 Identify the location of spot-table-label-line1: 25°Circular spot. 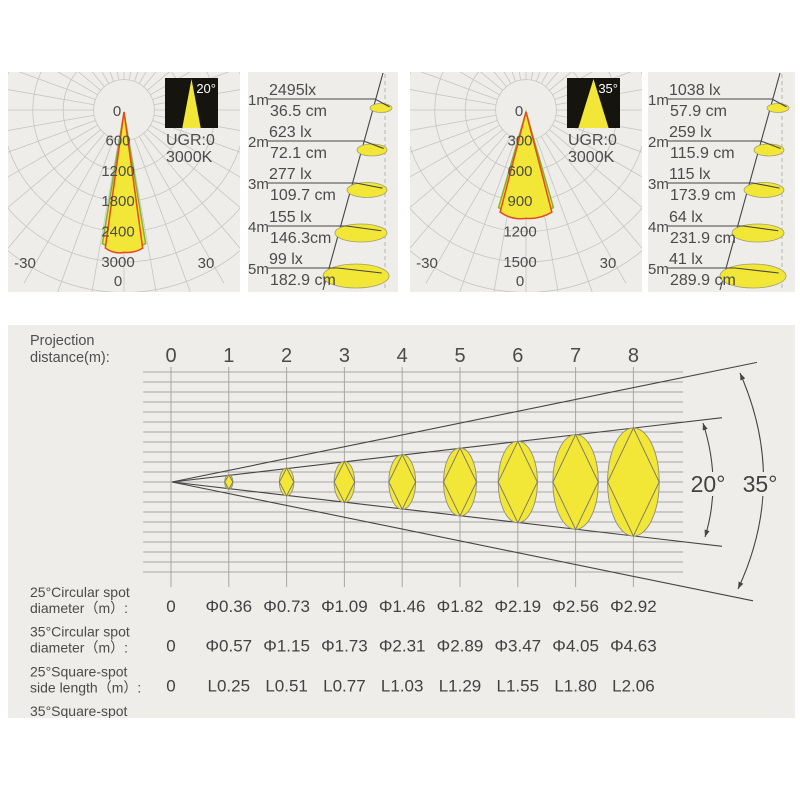
(80, 592).